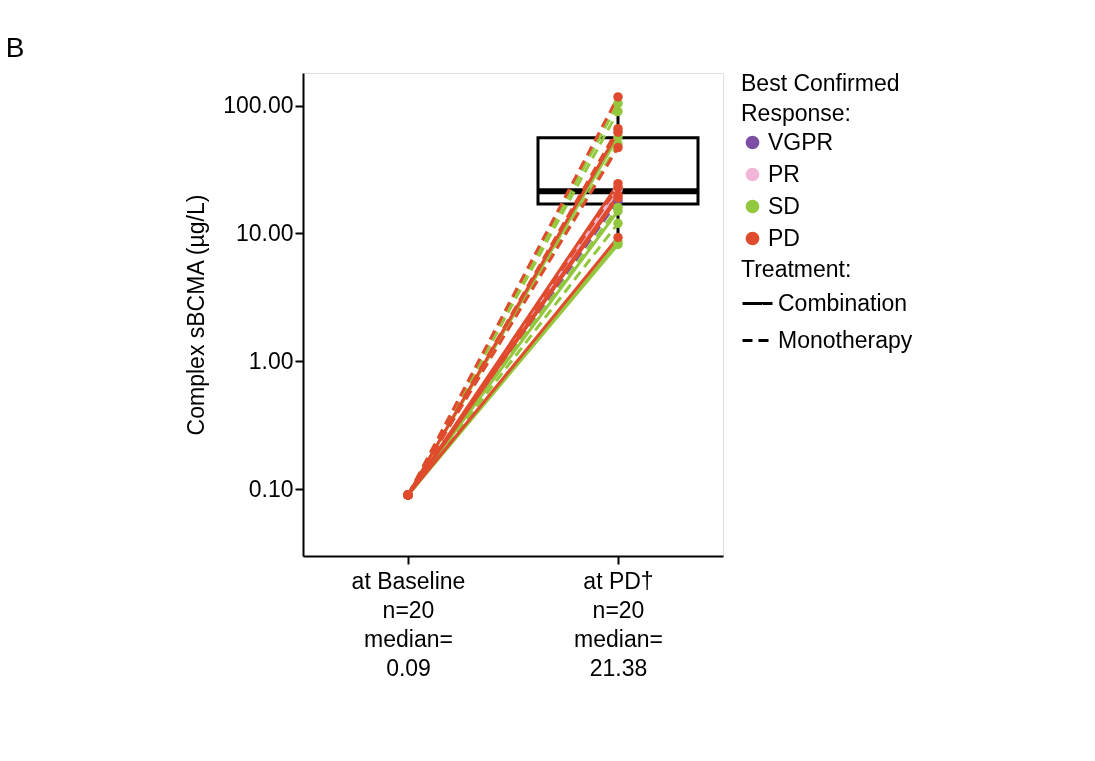 The image size is (1095, 761). What do you see at coordinates (796, 269) in the screenshot?
I see `text: Treatment:` at bounding box center [796, 269].